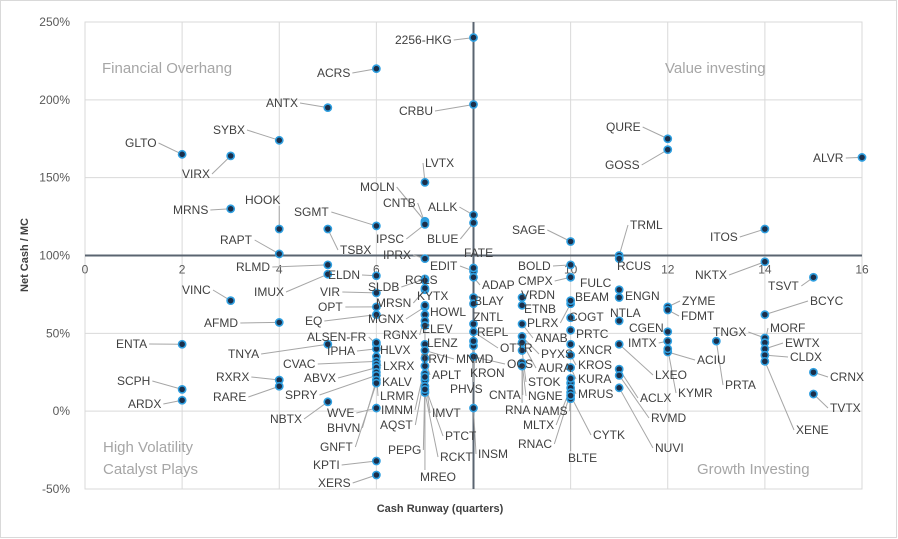  What do you see at coordinates (582, 458) in the screenshot?
I see `point-label: BLTE` at bounding box center [582, 458].